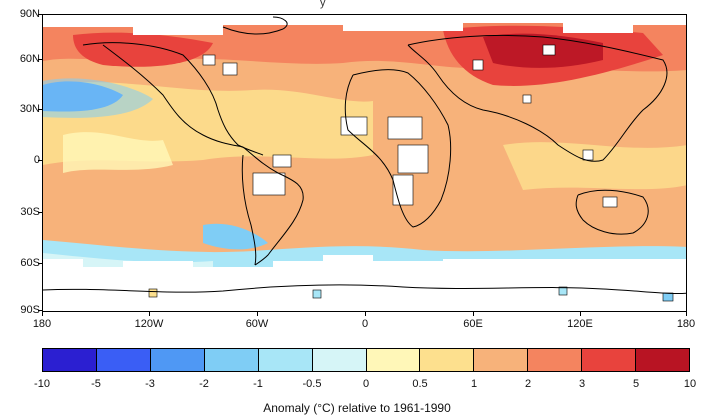 The image size is (714, 419). What do you see at coordinates (150, 384) in the screenshot?
I see `colorbar-label: -3` at bounding box center [150, 384].